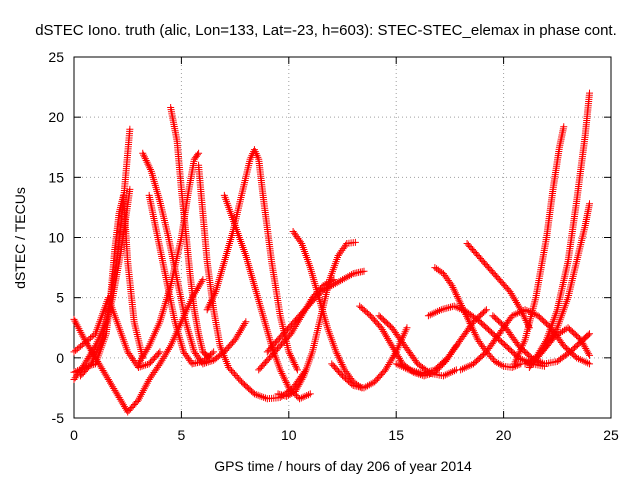  Describe the element at coordinates (60, 358) in the screenshot. I see `y-tick-label: 0` at that location.